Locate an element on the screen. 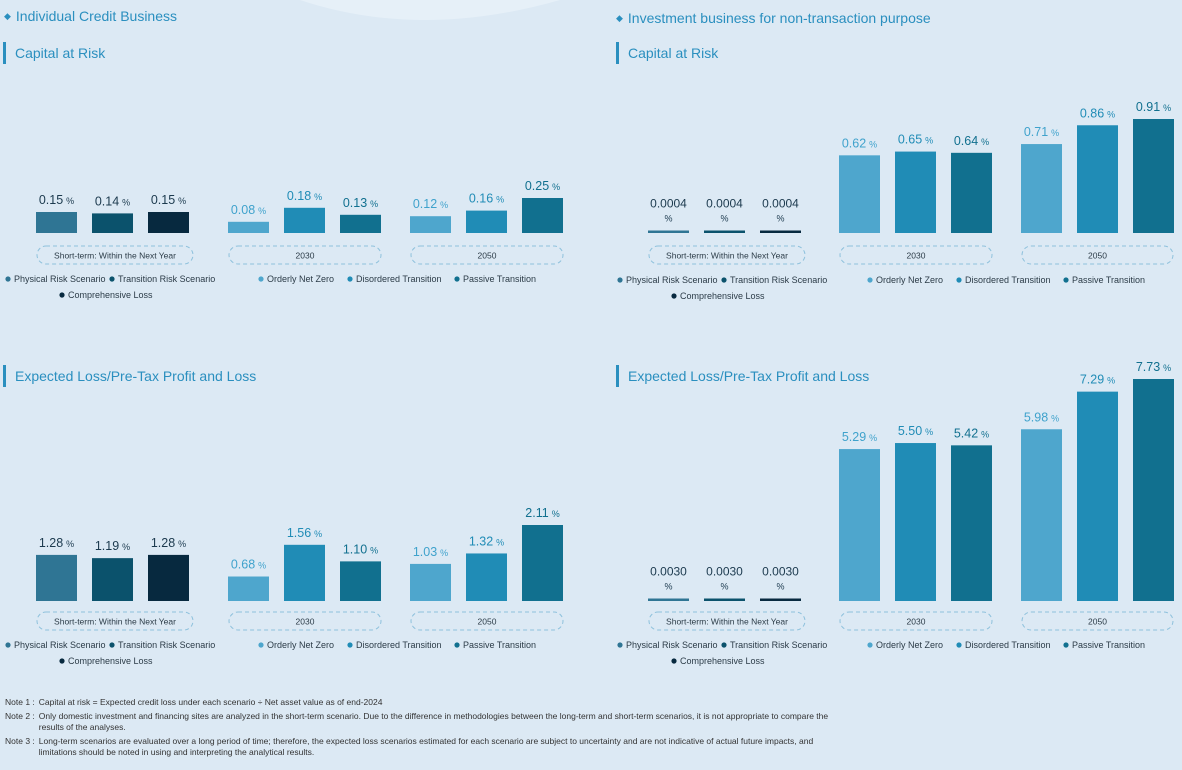 The width and height of the screenshot is (1182, 770). data-label-value: 0.91 is located at coordinates (1148, 107).